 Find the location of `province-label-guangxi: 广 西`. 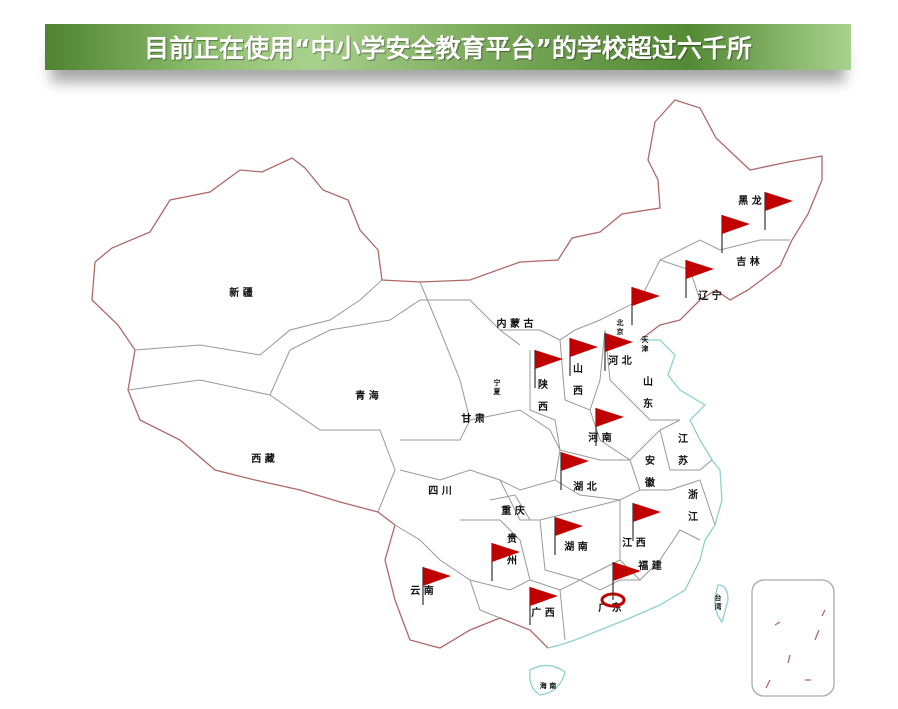

province-label-guangxi: 广 西 is located at coordinates (542, 612).